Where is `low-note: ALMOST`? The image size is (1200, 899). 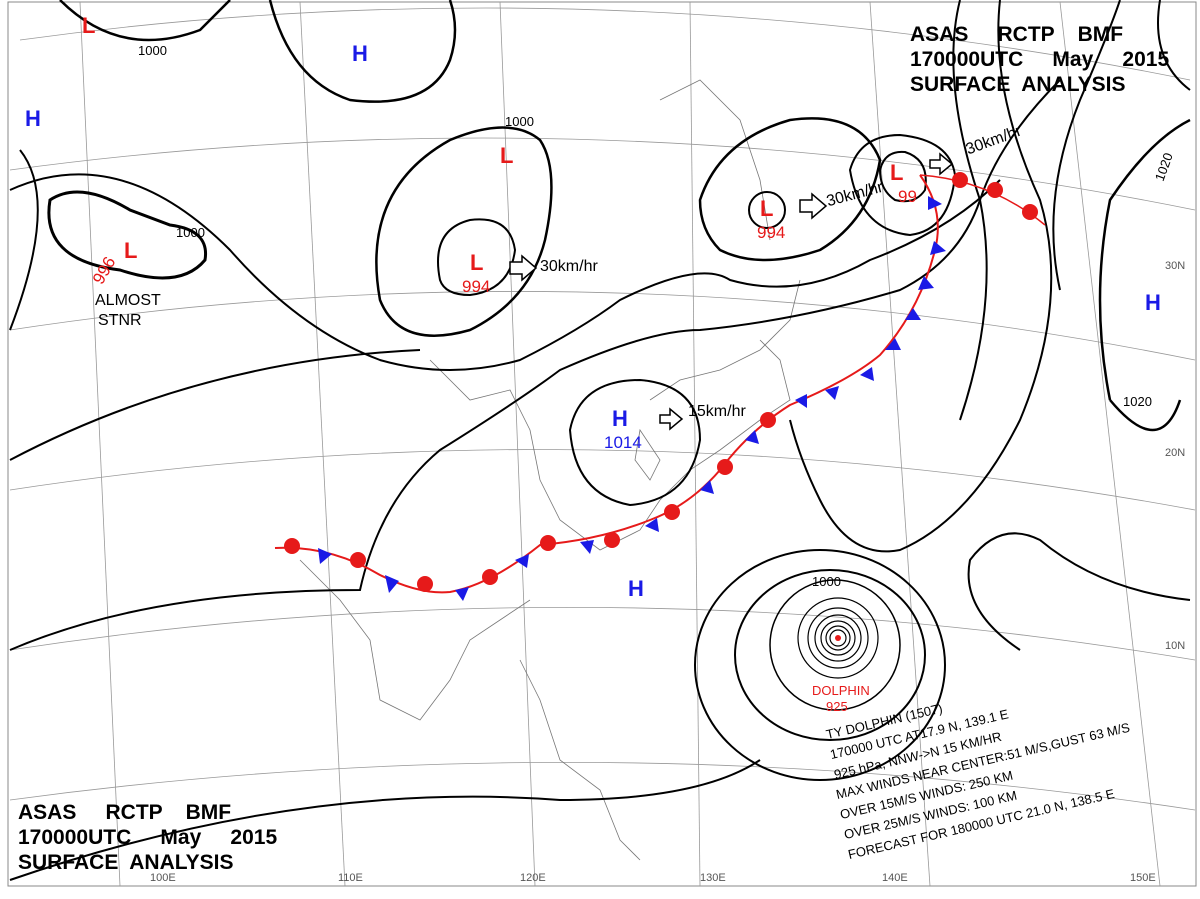 low-note: ALMOST is located at coordinates (128, 300).